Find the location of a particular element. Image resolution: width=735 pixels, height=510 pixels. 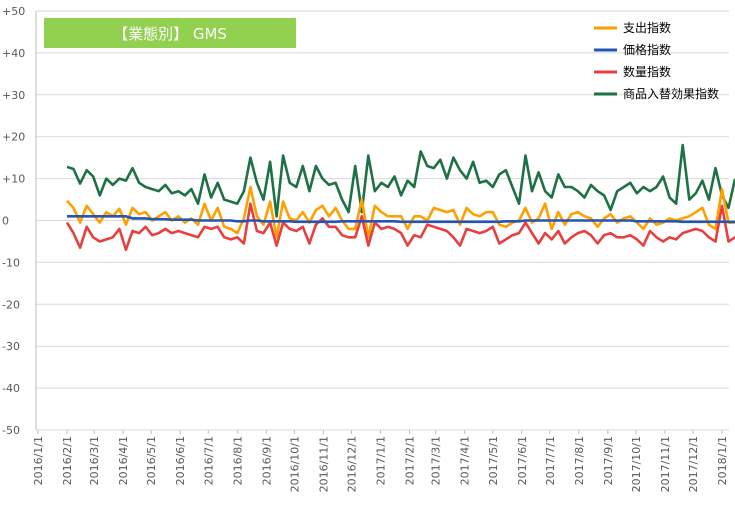

x-tick-label: 2017/2/1 is located at coordinates (409, 460).